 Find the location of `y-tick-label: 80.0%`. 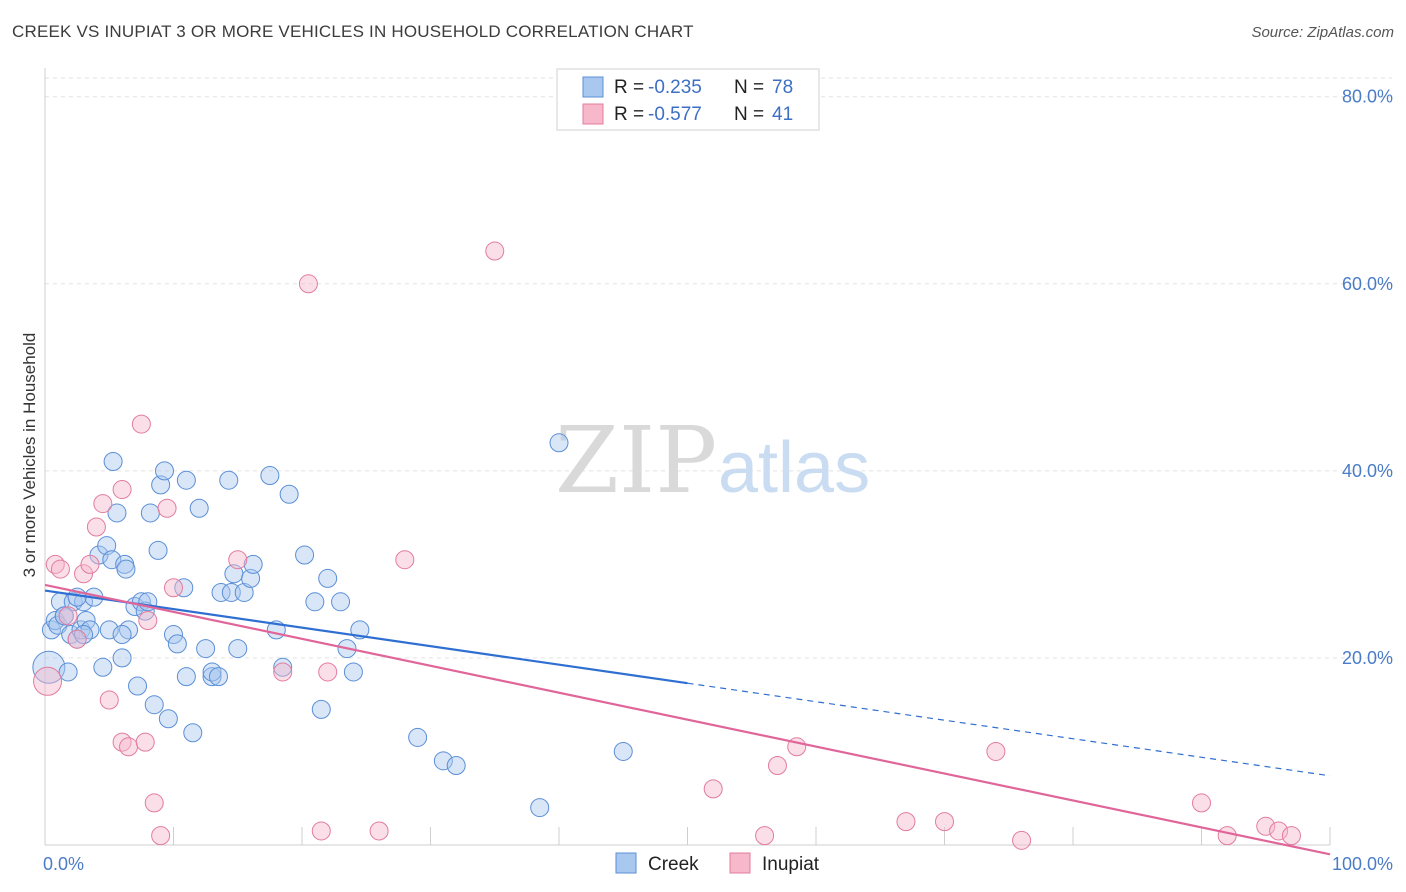

y-tick-label: 80.0% is located at coordinates (1367, 97).